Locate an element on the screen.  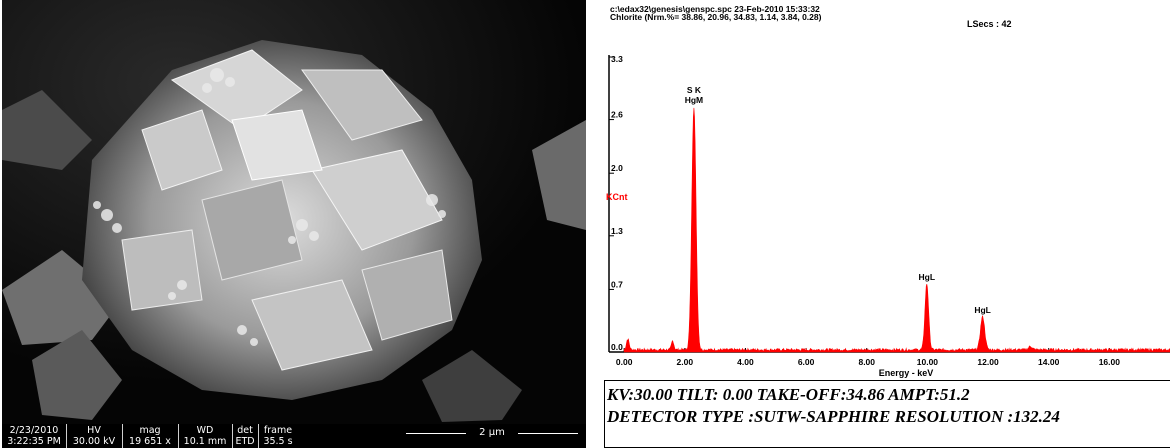
mag-label: mag is located at coordinates (150, 430).